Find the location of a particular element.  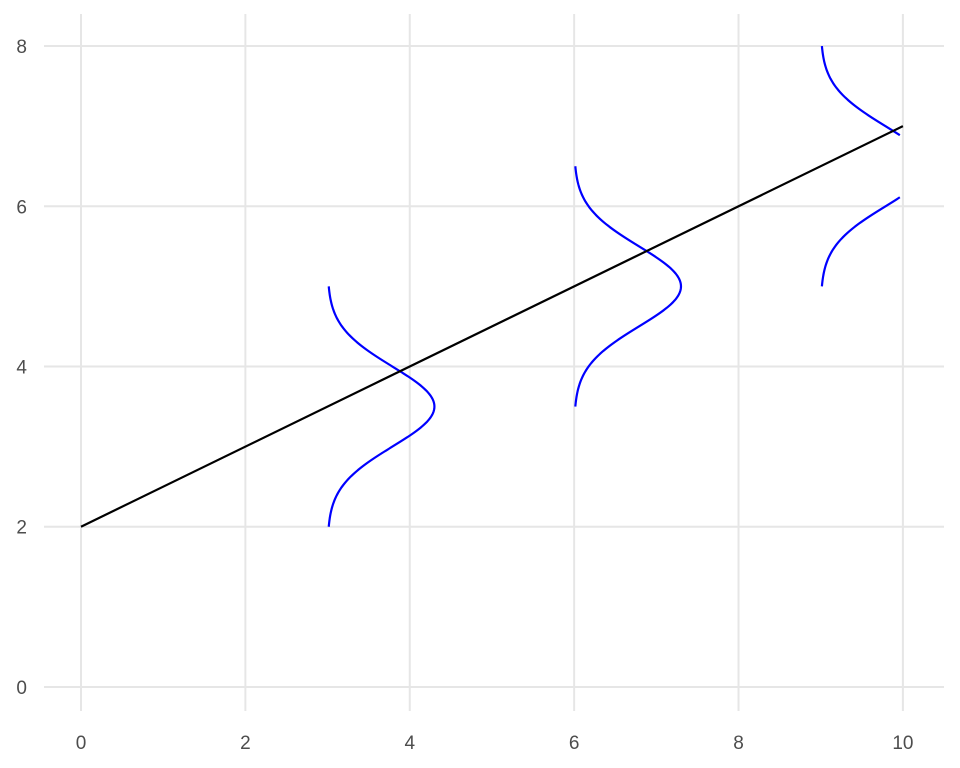

y-tick-label: 4 is located at coordinates (21, 368).